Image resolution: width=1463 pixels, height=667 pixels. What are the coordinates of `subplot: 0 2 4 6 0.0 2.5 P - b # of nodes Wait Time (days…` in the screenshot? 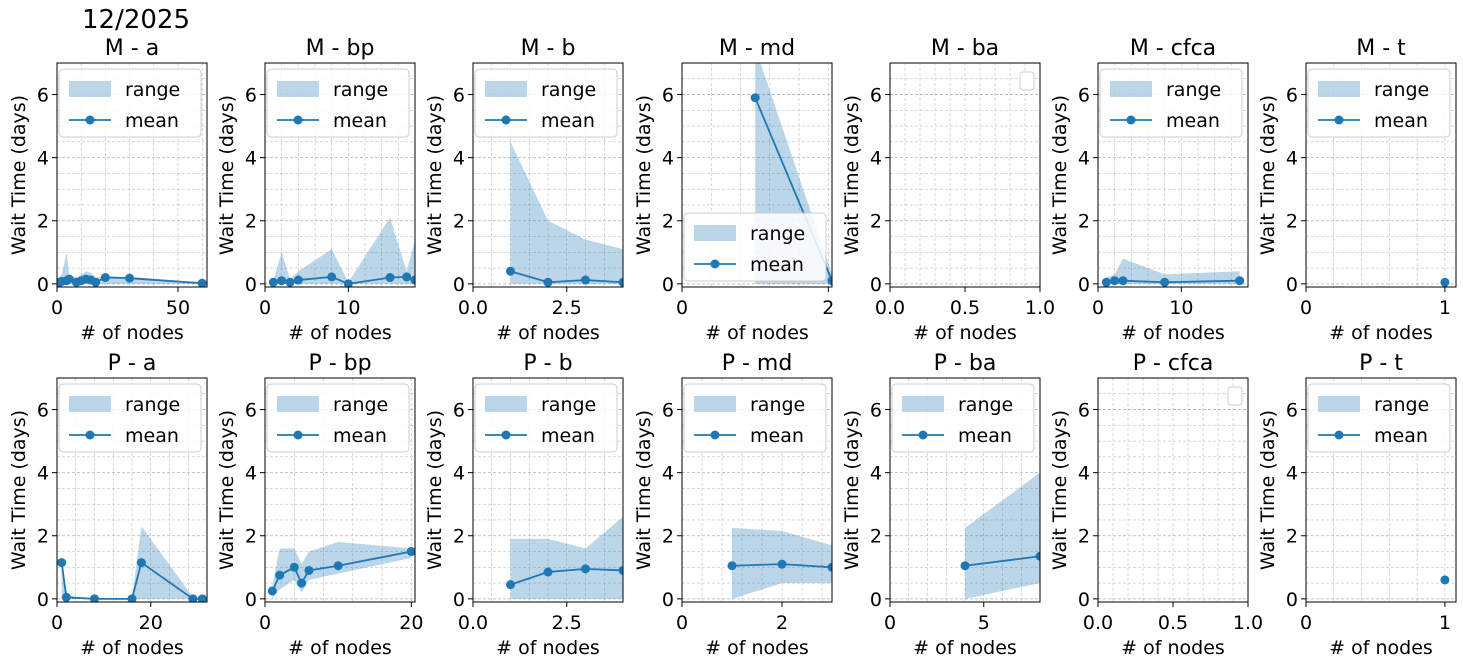 It's located at (524, 505).